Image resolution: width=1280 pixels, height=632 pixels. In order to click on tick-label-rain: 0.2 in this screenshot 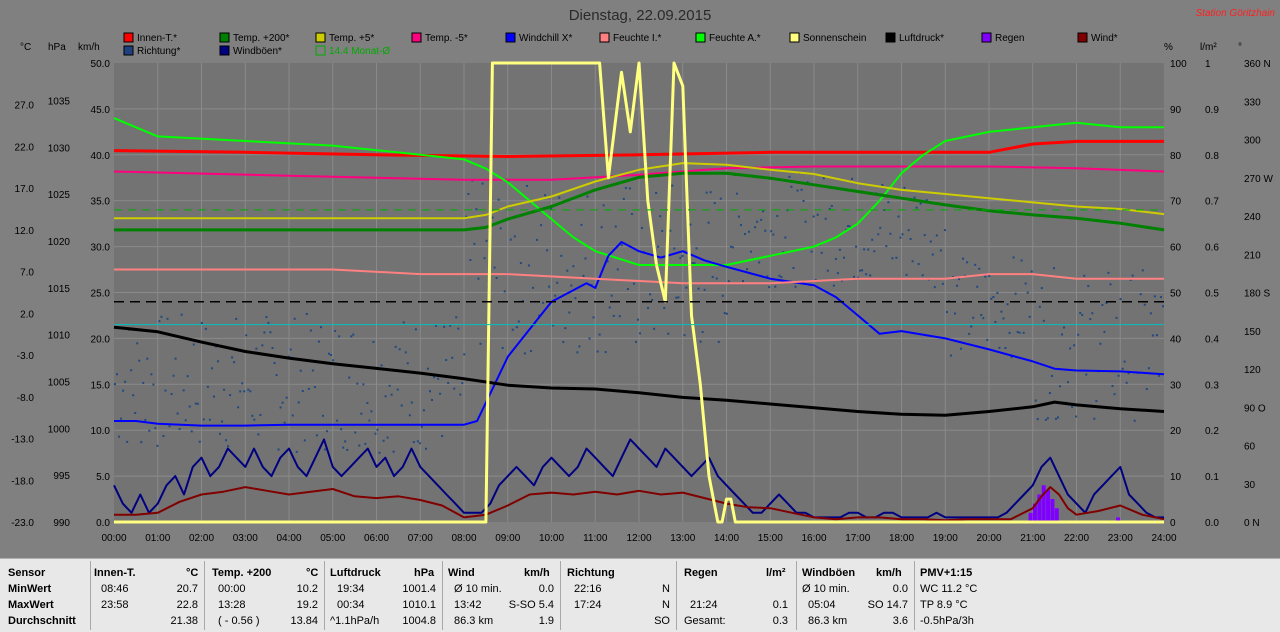, I will do `click(1212, 431)`.